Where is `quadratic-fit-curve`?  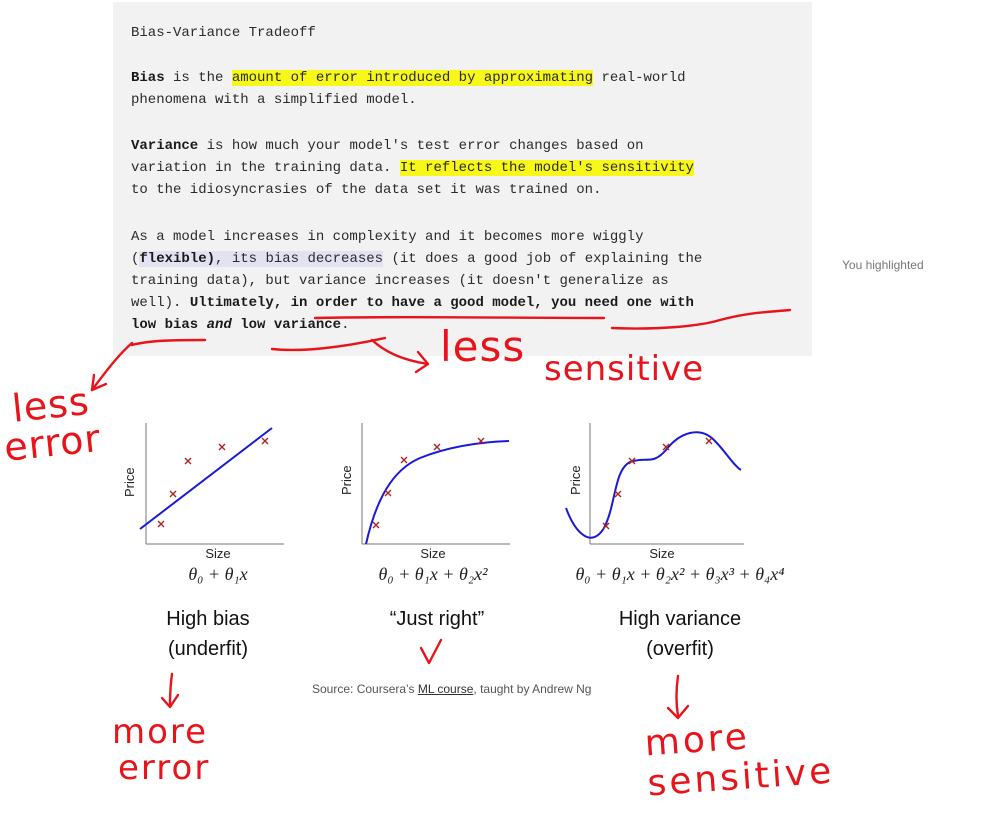 quadratic-fit-curve is located at coordinates (437, 492).